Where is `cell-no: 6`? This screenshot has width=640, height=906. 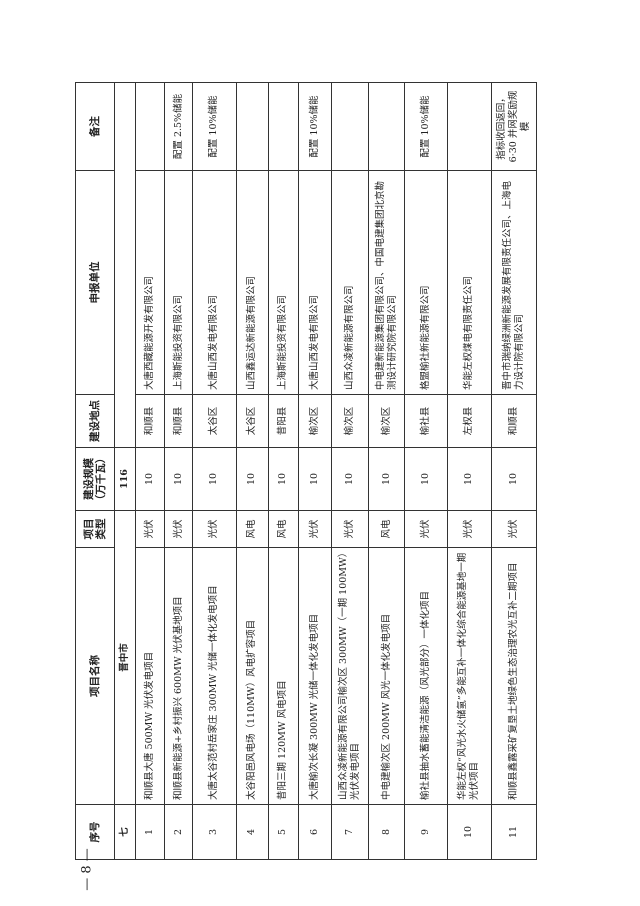 cell-no: 6 is located at coordinates (315, 832).